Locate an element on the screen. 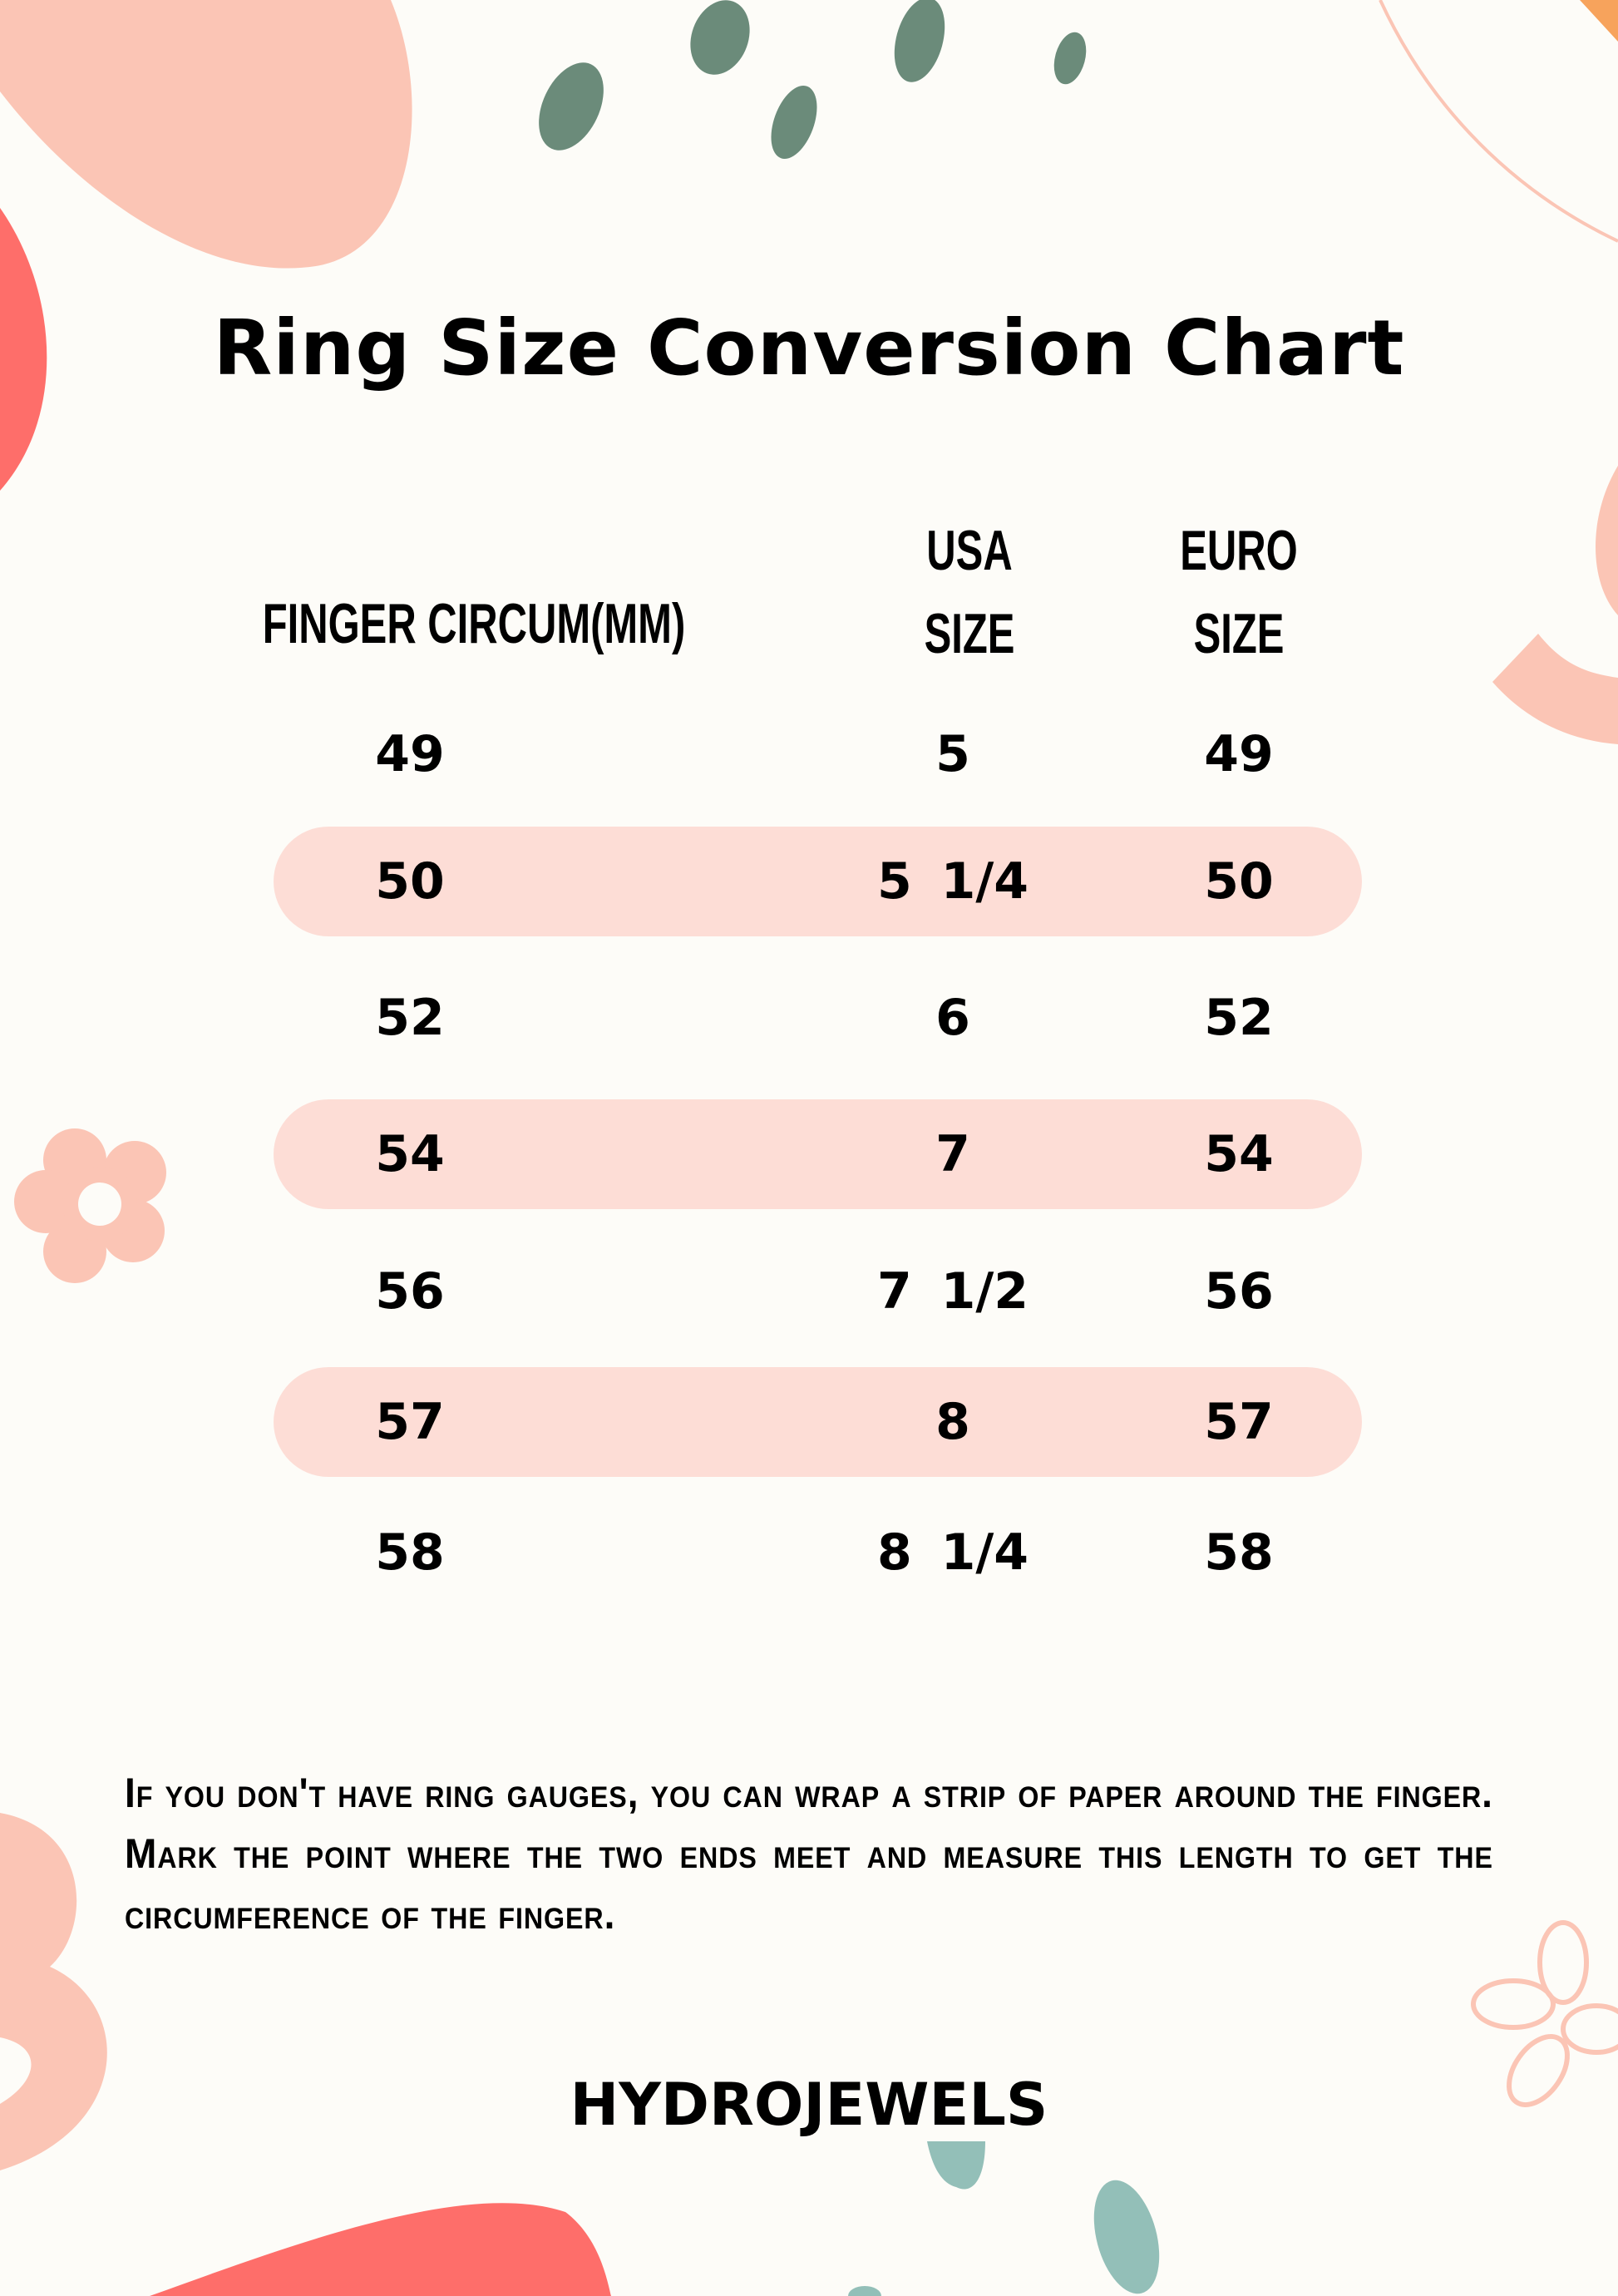  coral-blob-bottom is located at coordinates (380, 2249).